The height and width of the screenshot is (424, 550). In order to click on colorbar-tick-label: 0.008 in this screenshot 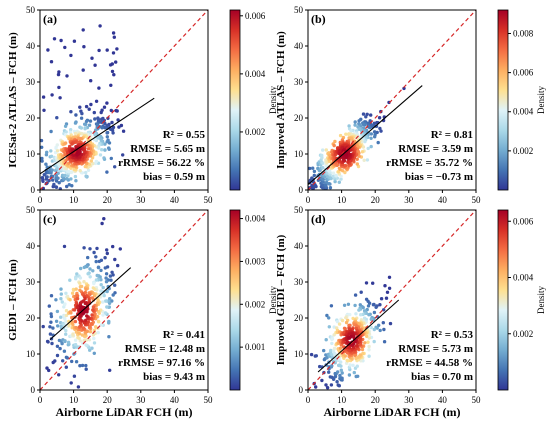, I will do `click(523, 33)`.